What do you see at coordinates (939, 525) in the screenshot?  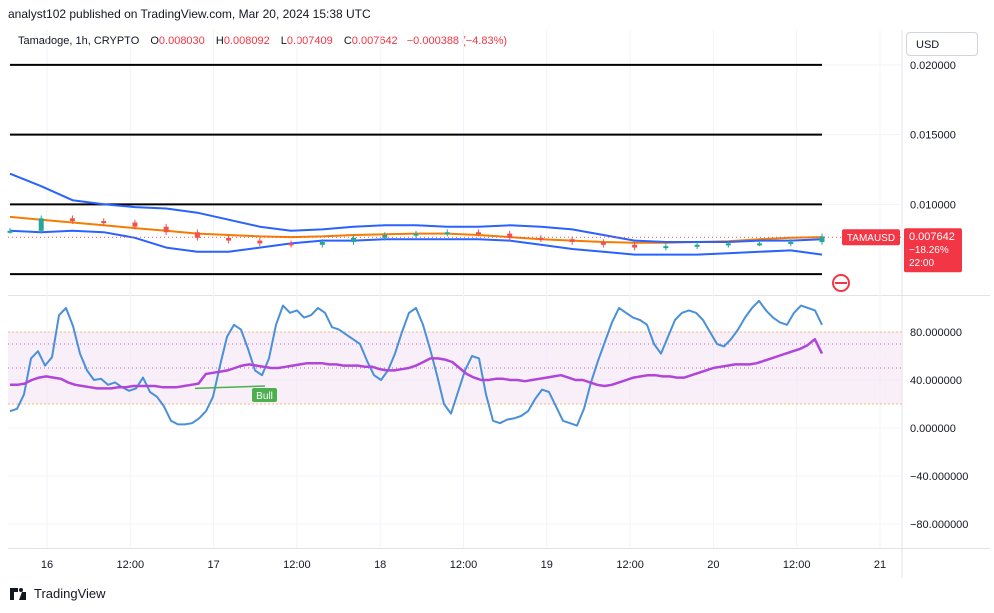 I see `osc-tick-label: −80.000000` at bounding box center [939, 525].